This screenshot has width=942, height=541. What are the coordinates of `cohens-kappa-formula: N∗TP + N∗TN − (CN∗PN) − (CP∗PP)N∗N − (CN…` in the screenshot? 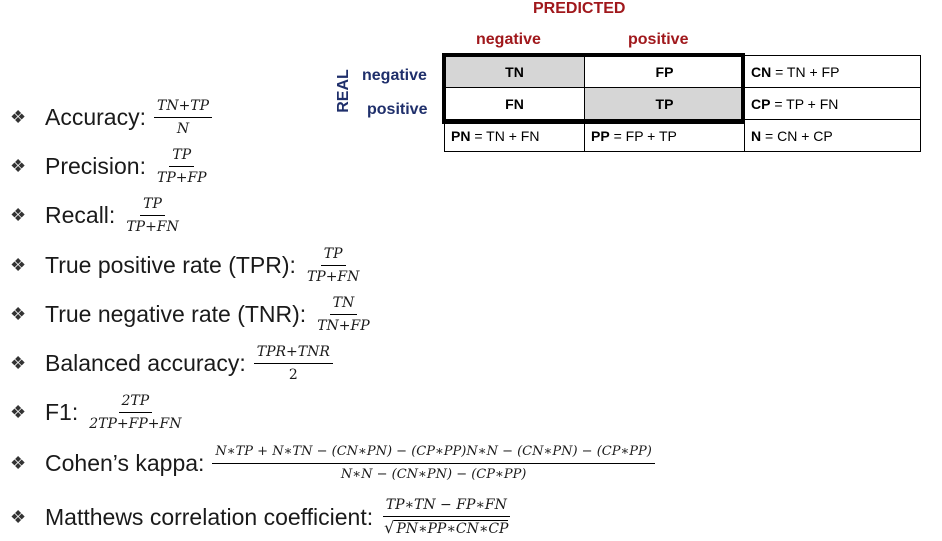 It's located at (433, 463).